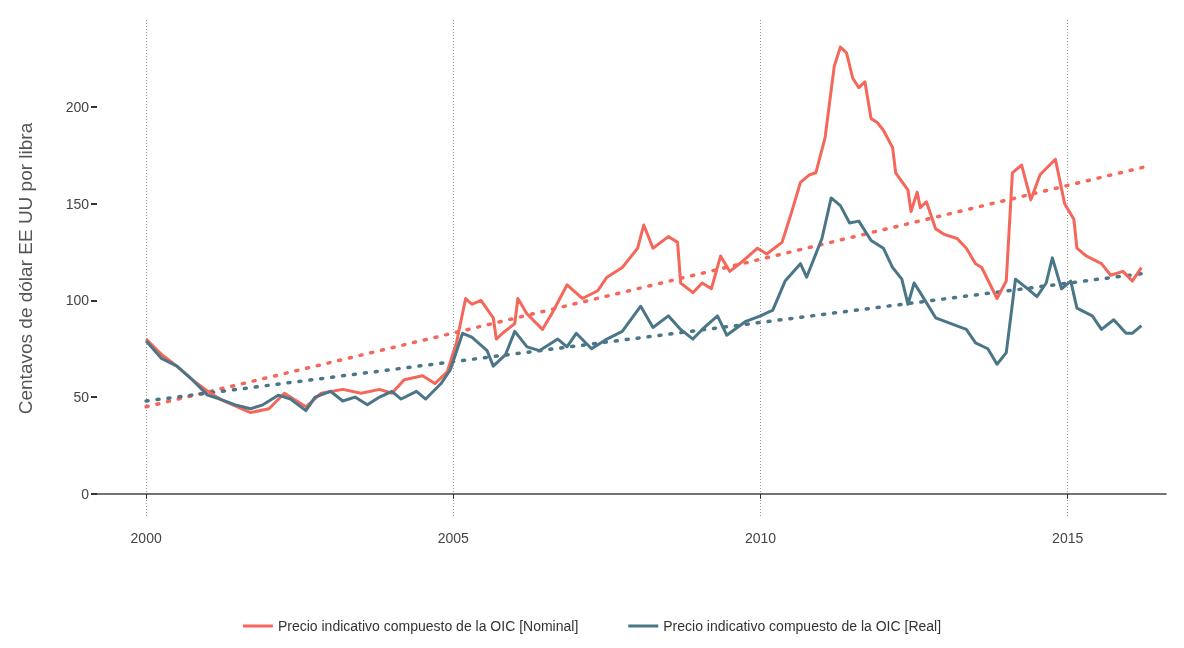 This screenshot has height=648, width=1184. What do you see at coordinates (77, 107) in the screenshot?
I see `y-tick-label: 200` at bounding box center [77, 107].